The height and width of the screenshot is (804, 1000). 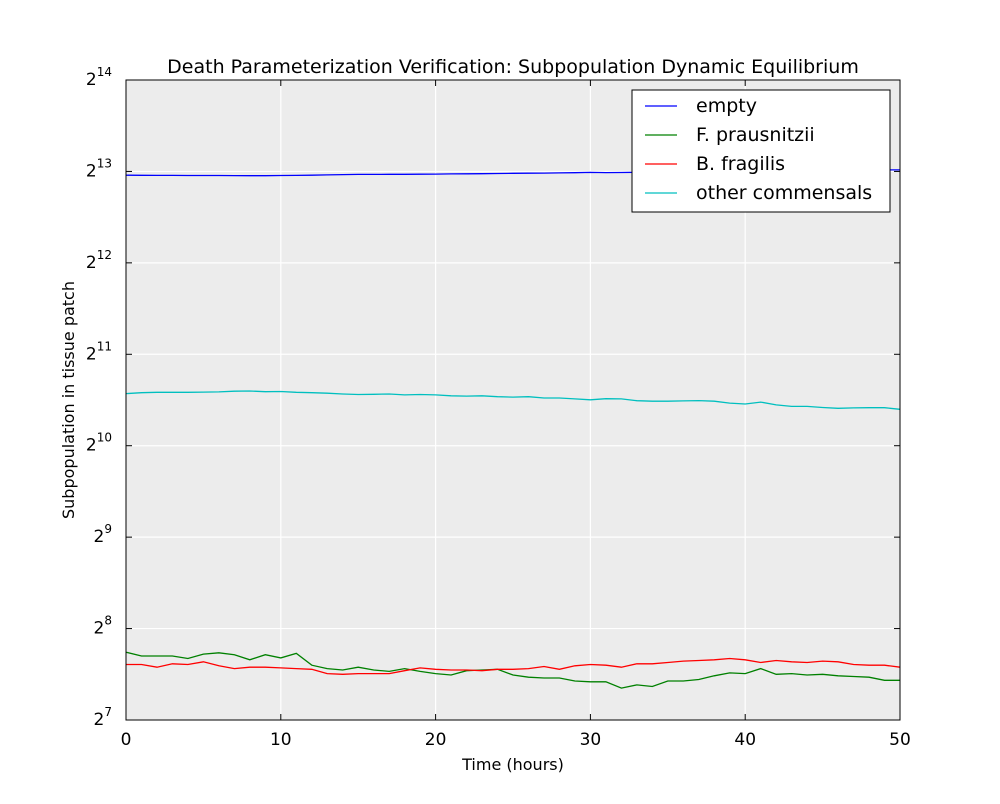 I want to click on y-tick-label: 27, so click(x=103, y=717).